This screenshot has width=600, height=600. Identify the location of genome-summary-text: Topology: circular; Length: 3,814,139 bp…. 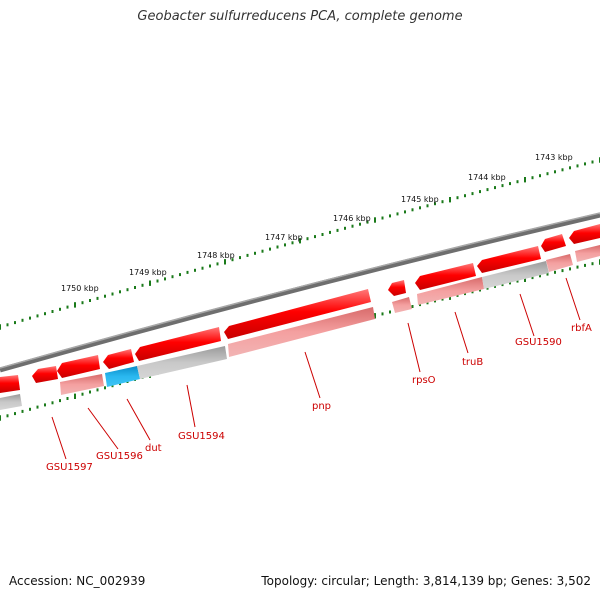
(426, 581).